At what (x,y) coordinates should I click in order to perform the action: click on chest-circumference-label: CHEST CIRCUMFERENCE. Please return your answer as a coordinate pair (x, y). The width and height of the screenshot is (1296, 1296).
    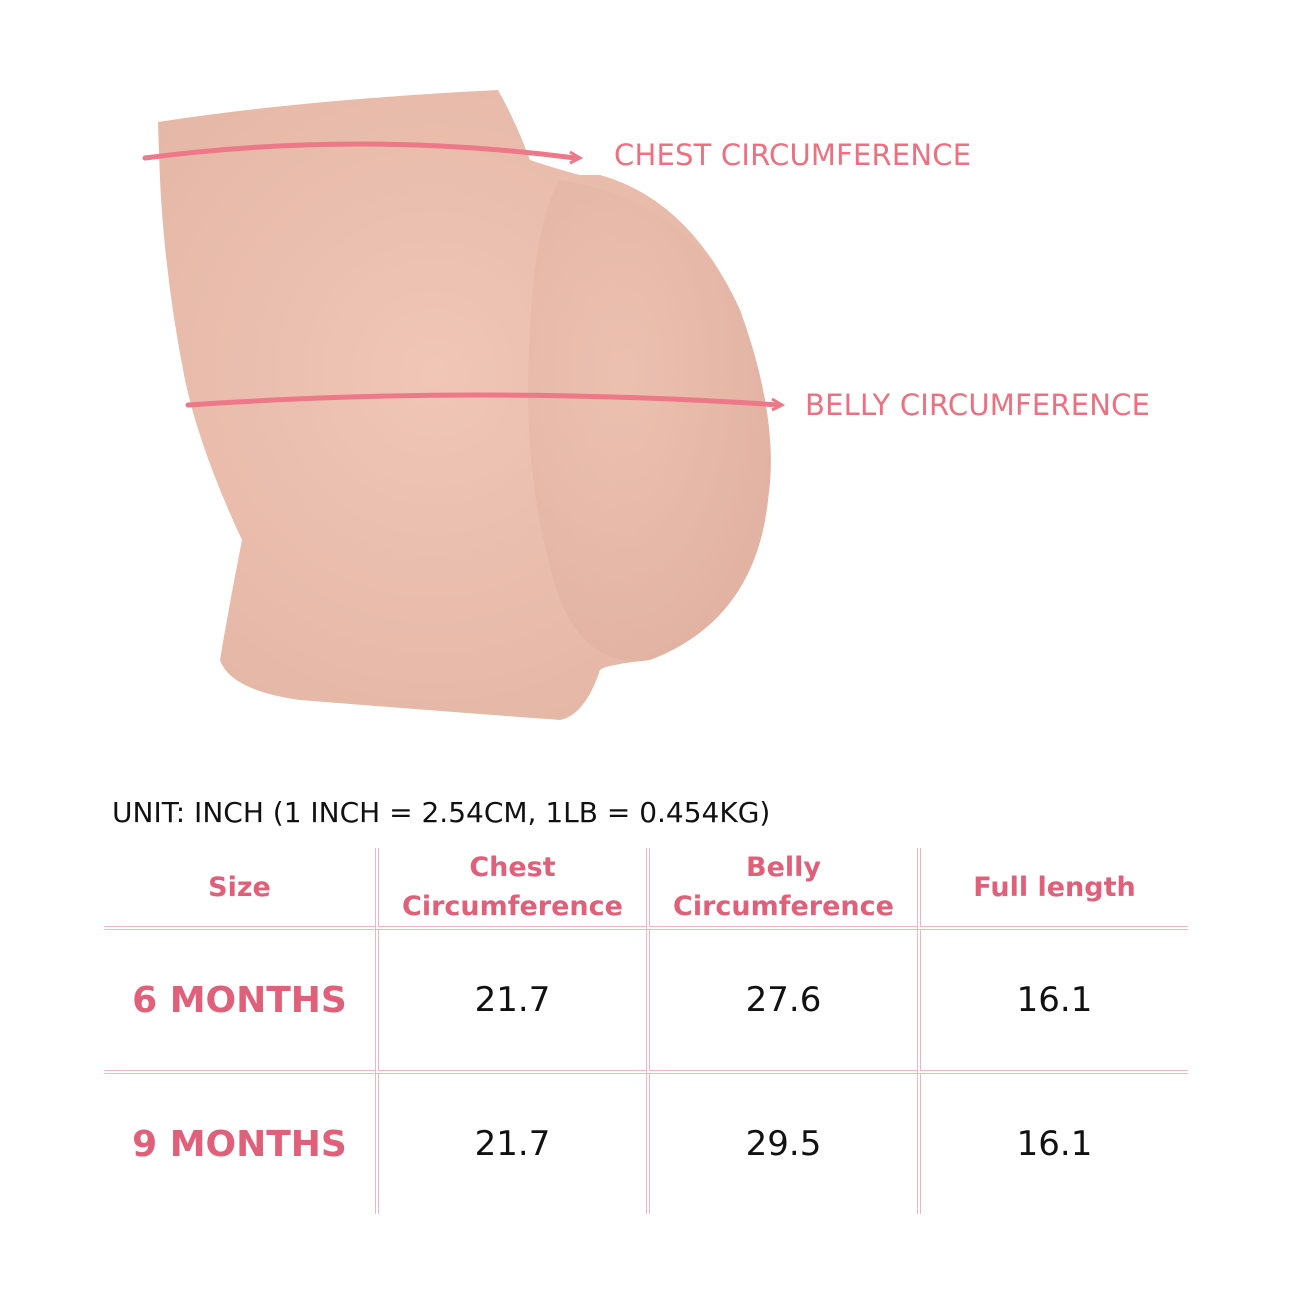
    Looking at the image, I should click on (793, 155).